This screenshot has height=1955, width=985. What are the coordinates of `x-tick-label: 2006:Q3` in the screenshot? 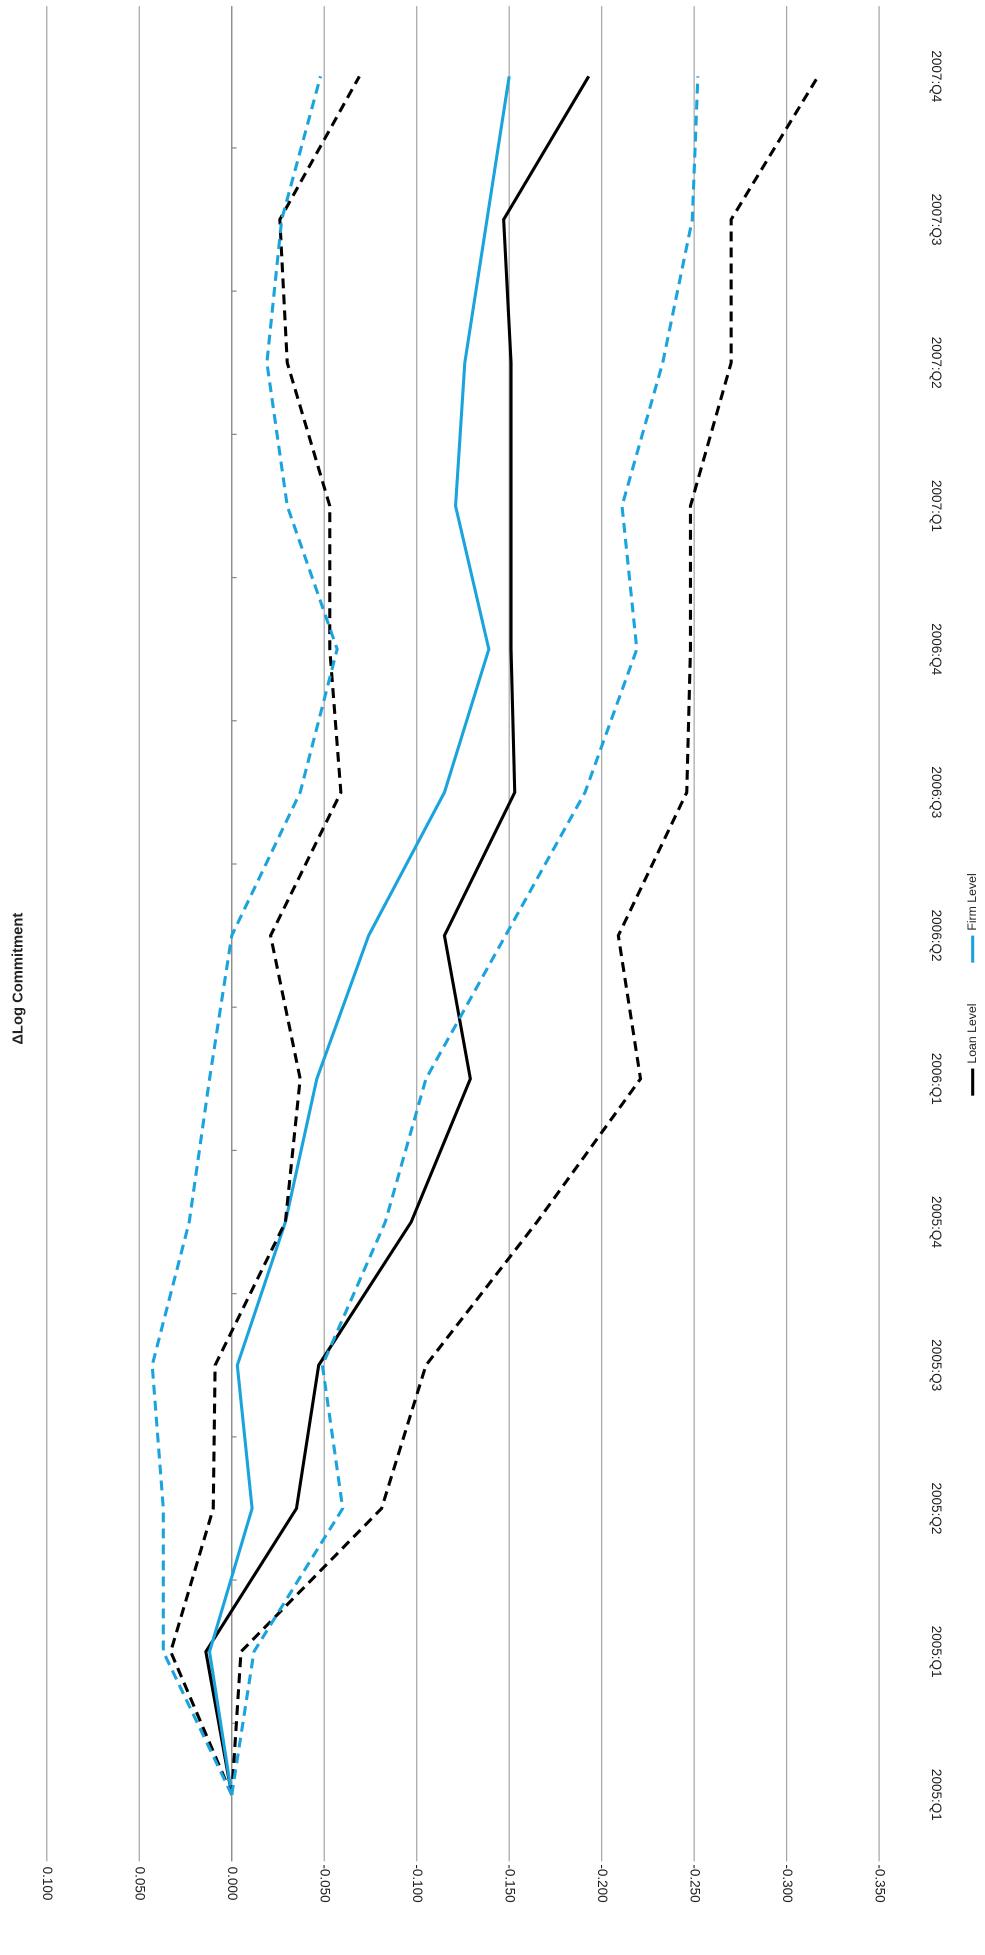 It's located at (936, 792).